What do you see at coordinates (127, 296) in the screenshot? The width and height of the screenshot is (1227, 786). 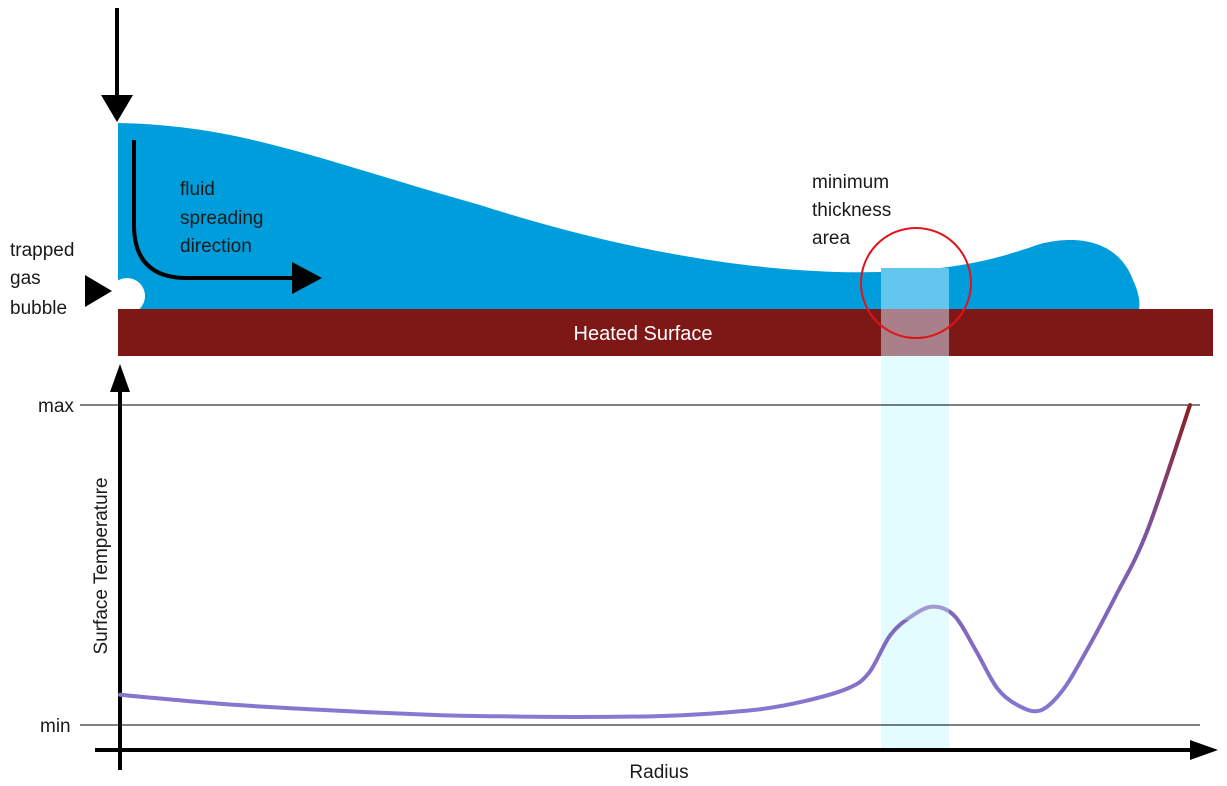 I see `gas-bubble` at bounding box center [127, 296].